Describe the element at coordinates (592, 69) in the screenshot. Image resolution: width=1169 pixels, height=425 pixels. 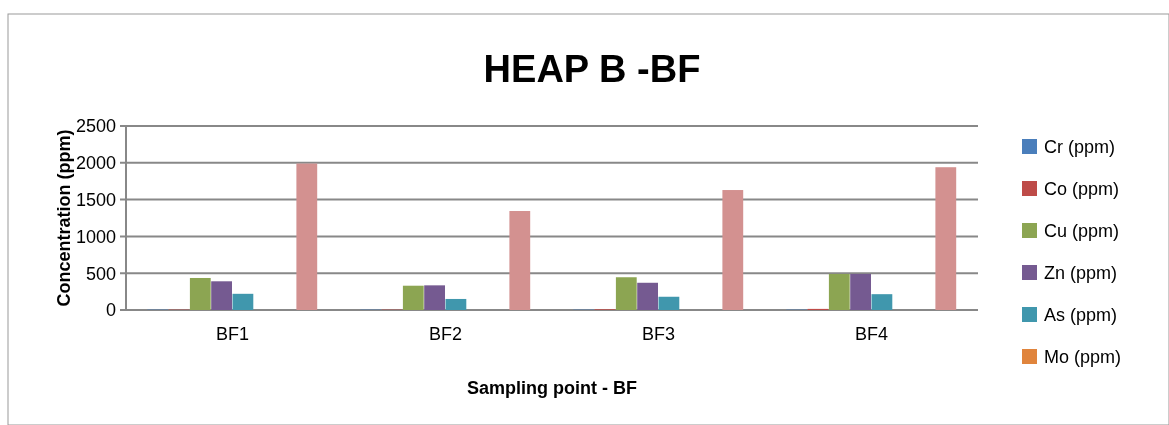
I see `chart-title: HEAP B -BF` at that location.